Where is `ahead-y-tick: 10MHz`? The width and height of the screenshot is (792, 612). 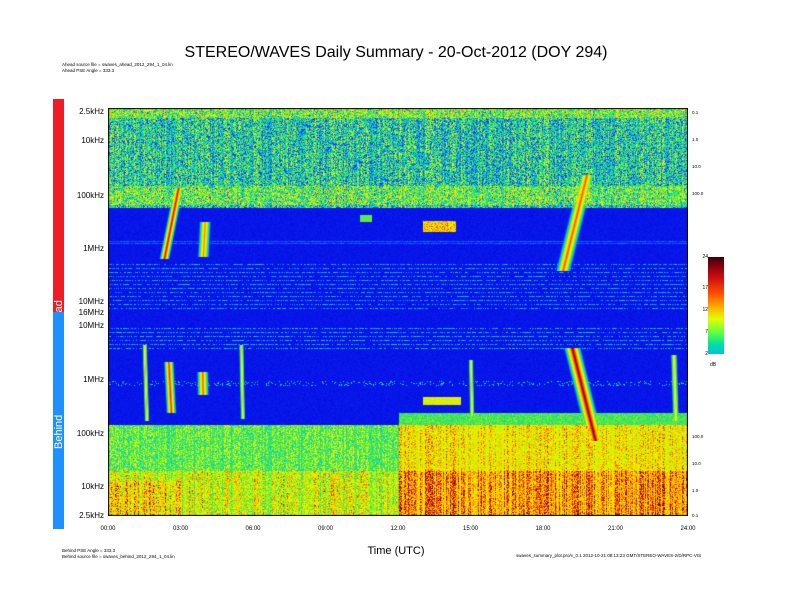
ahead-y-tick: 10MHz is located at coordinates (91, 301).